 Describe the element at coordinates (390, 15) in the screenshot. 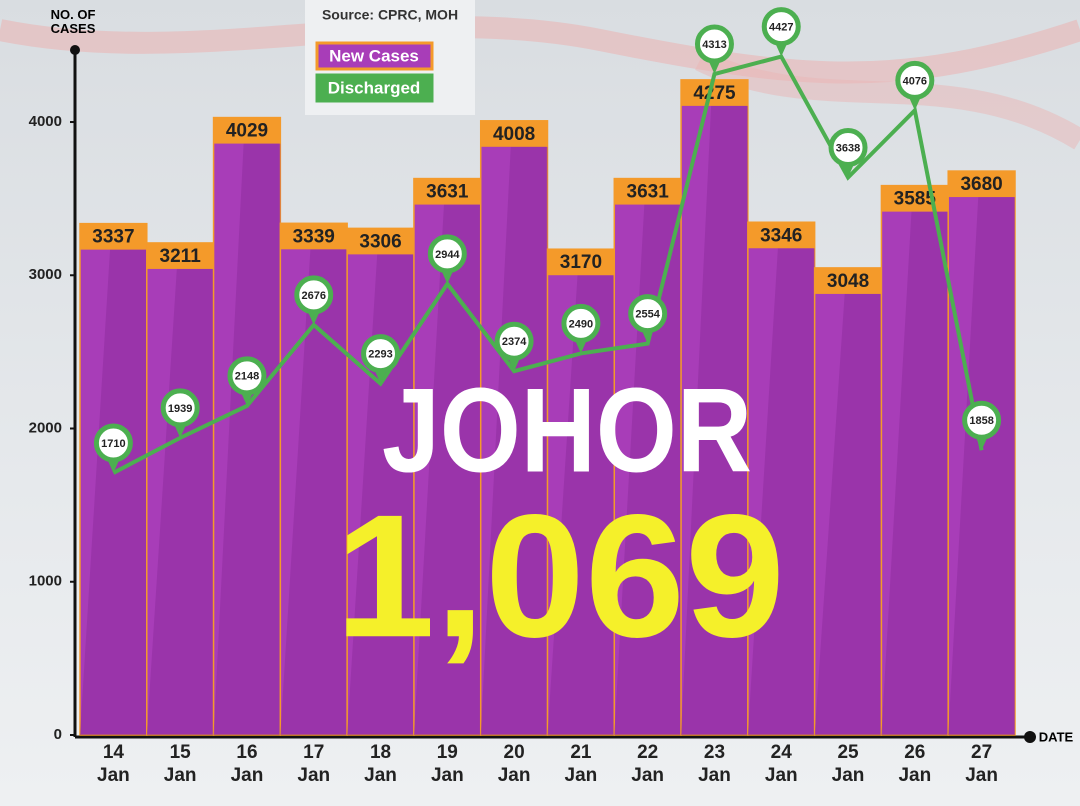

I see `source: Source: CPRC, MOH` at that location.